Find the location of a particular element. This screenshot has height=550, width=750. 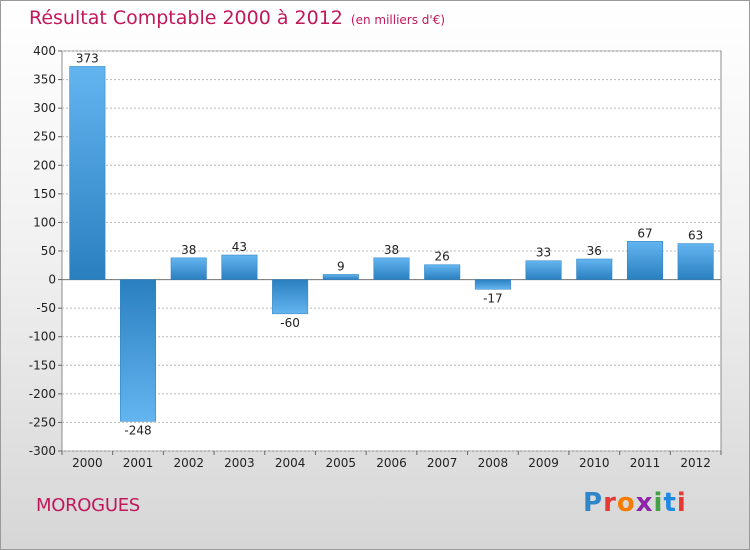

y-tick-label: 50 is located at coordinates (48, 251).